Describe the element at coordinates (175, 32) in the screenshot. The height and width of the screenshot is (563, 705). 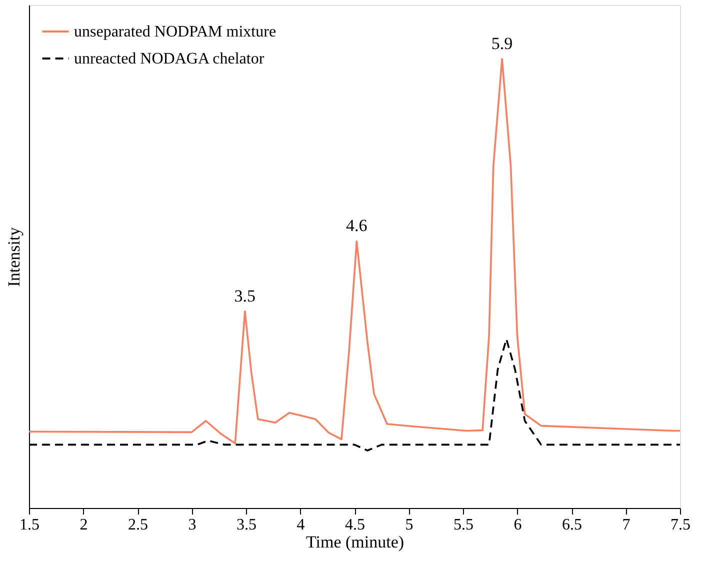
I see `legend-label: unseparated NODPAM mixture` at that location.